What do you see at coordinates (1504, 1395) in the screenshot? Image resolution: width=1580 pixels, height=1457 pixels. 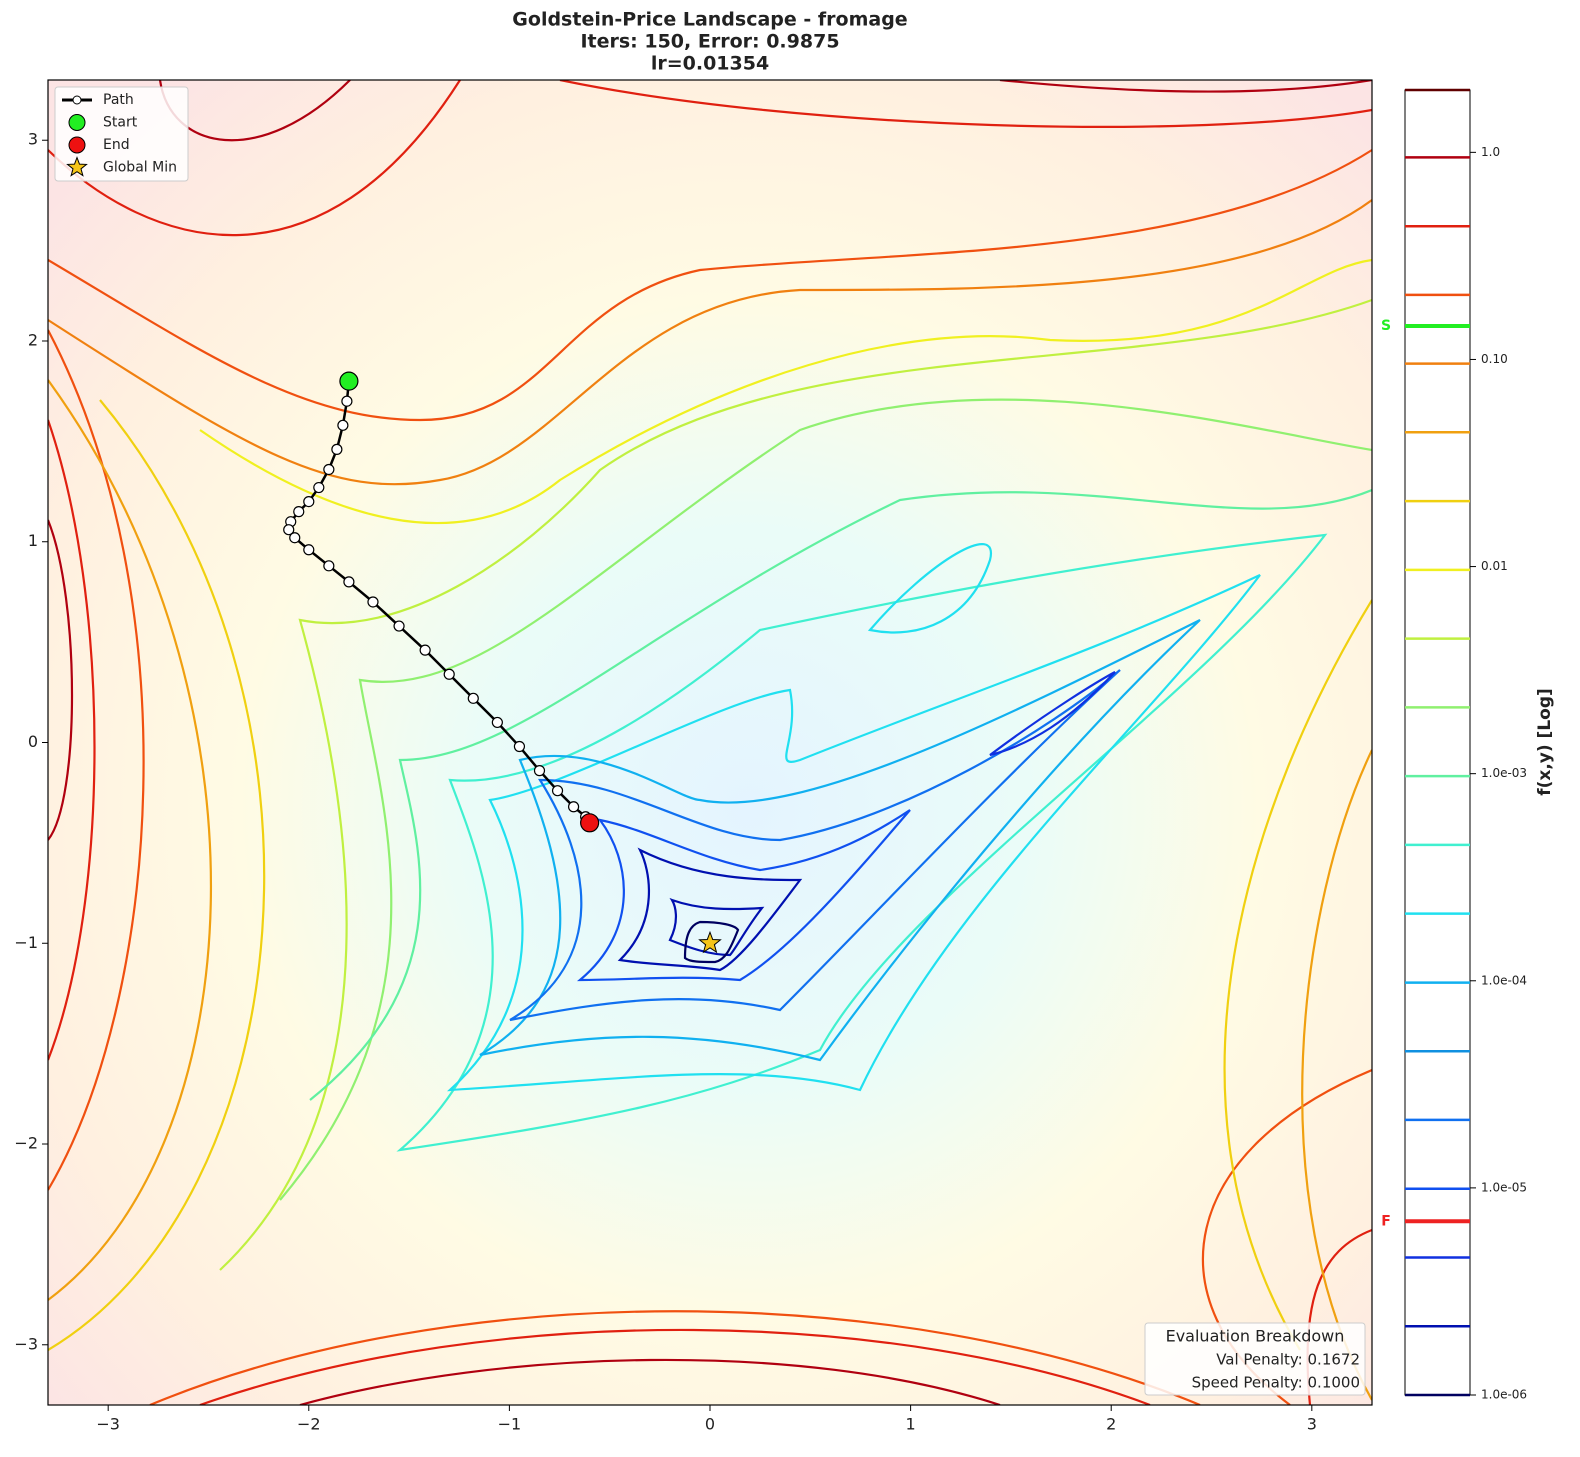 I see `colorbar-tick-label: 1.0e-06` at bounding box center [1504, 1395].